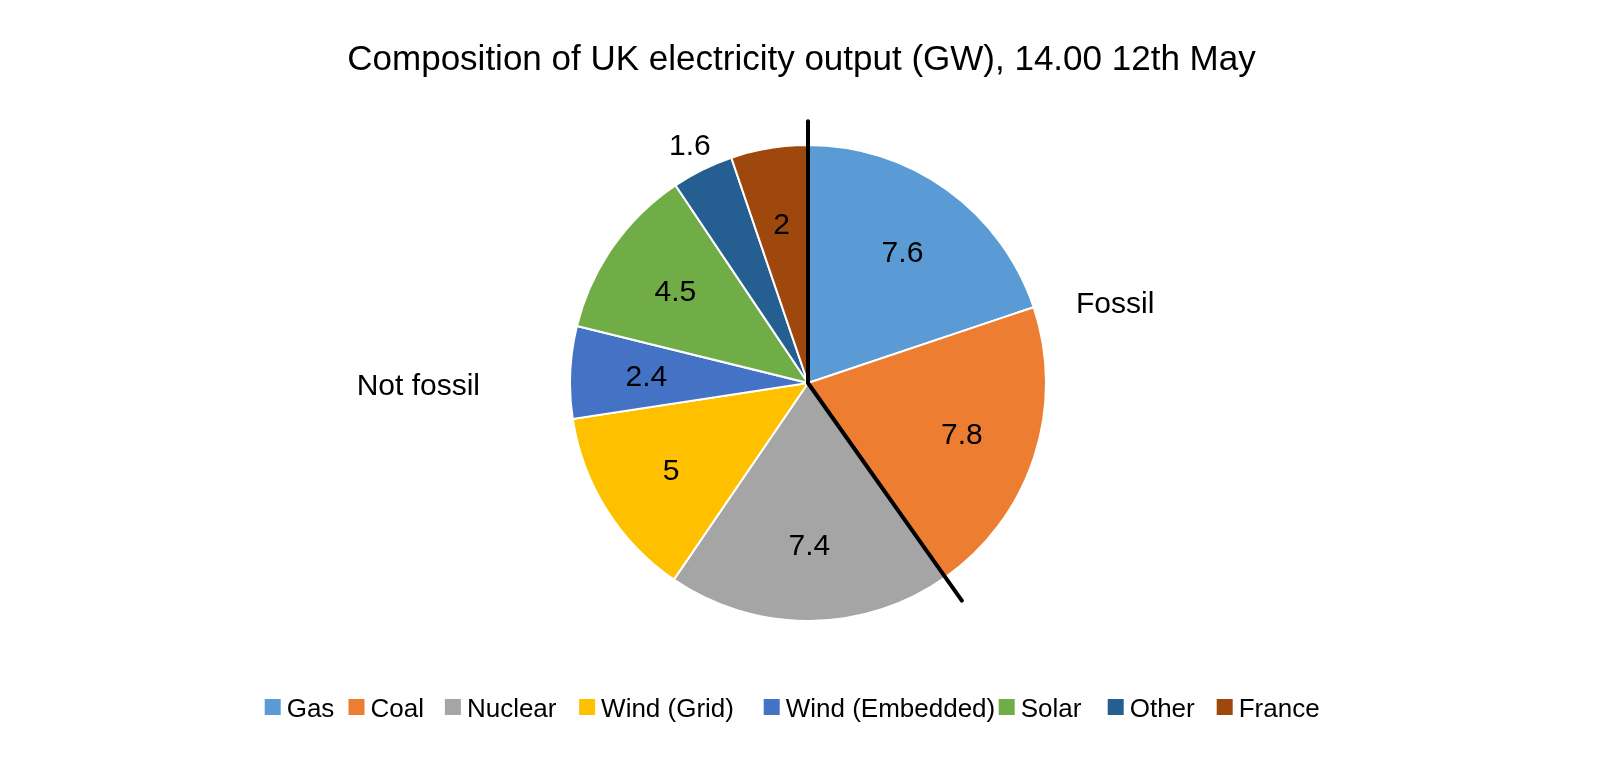 This screenshot has width=1603, height=758. Describe the element at coordinates (781, 223) in the screenshot. I see `data-label: 2` at that location.